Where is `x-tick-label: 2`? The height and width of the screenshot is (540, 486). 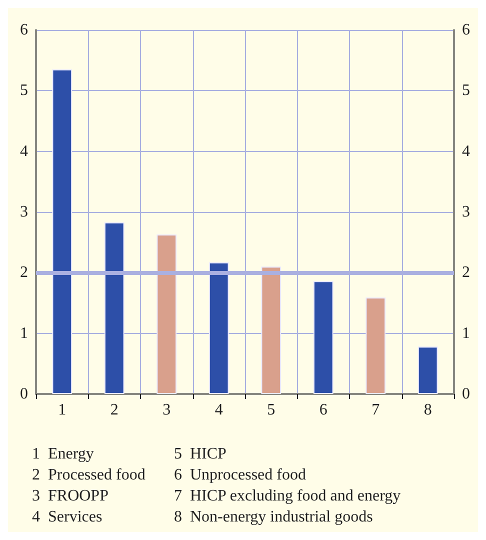 x-tick-label: 2 is located at coordinates (114, 410).